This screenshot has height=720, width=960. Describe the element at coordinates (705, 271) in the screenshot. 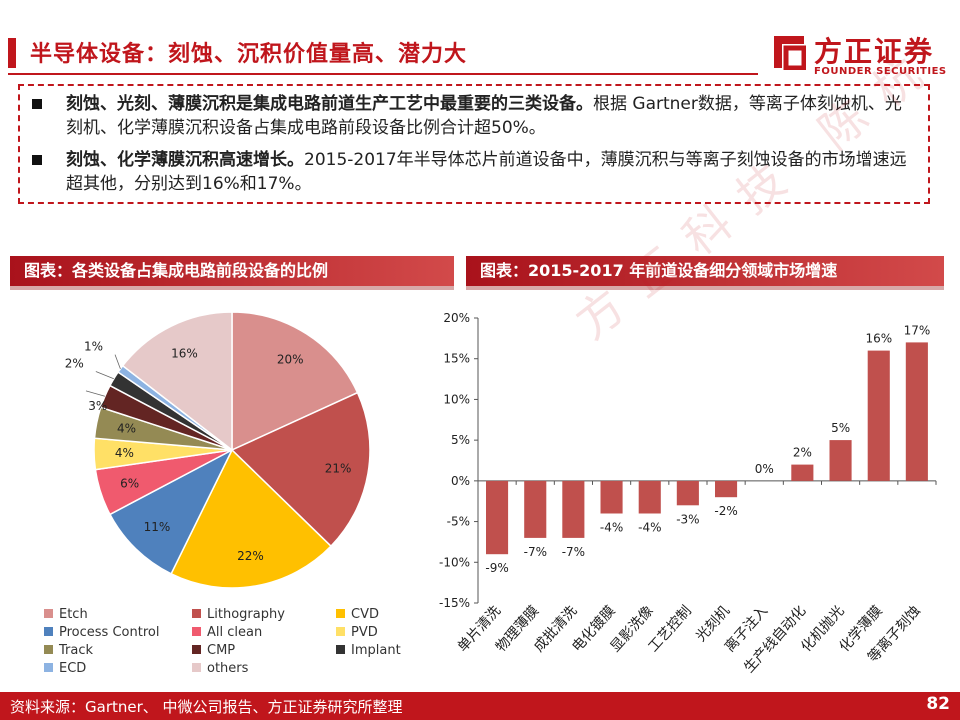

I see `bar-panel-title: 图表：2015-2017 年前道设备细分领域市场增速` at that location.